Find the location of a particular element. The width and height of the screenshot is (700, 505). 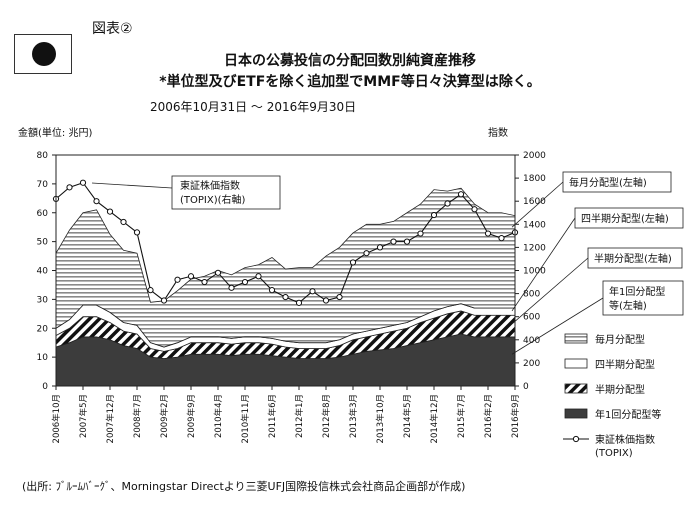

left-tick-label: 30 is located at coordinates (43, 300).